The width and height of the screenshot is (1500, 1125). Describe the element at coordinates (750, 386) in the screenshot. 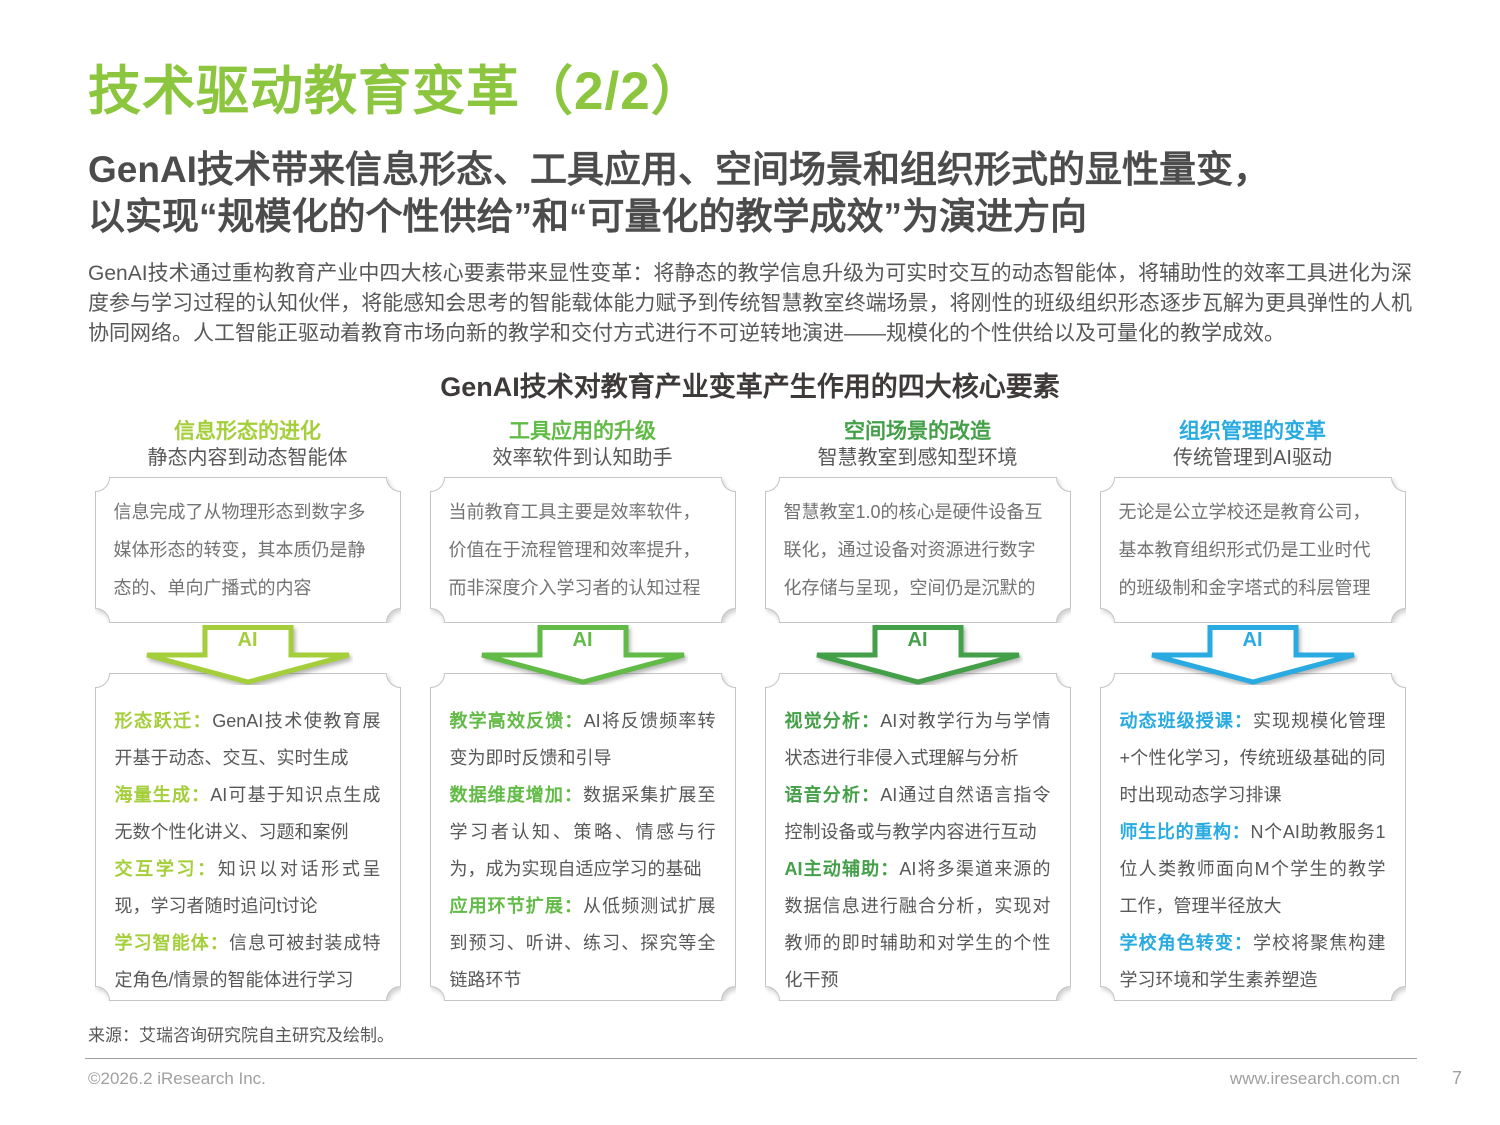

I see `diagram-title: GenAI技术对教育产业变革产生作用的四大核心要素` at that location.